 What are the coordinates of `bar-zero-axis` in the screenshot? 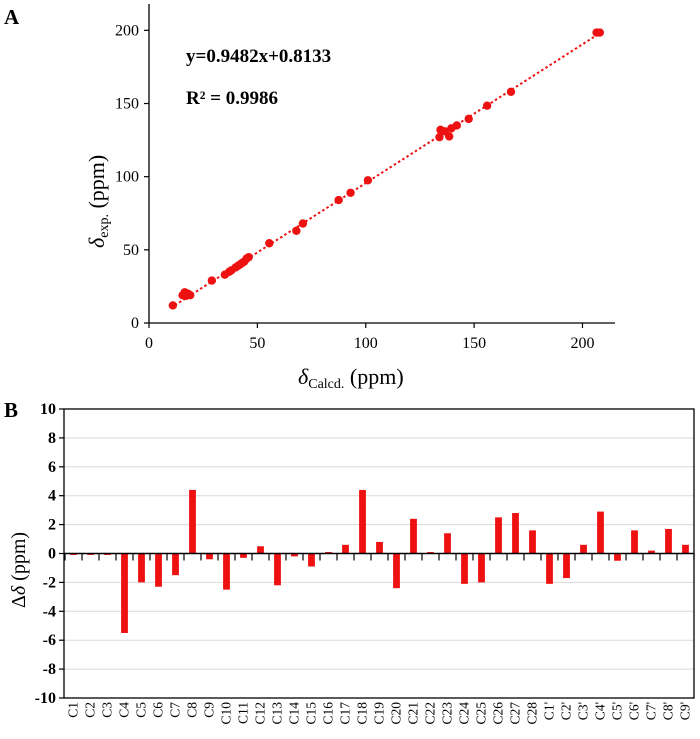 It's located at (379, 556).